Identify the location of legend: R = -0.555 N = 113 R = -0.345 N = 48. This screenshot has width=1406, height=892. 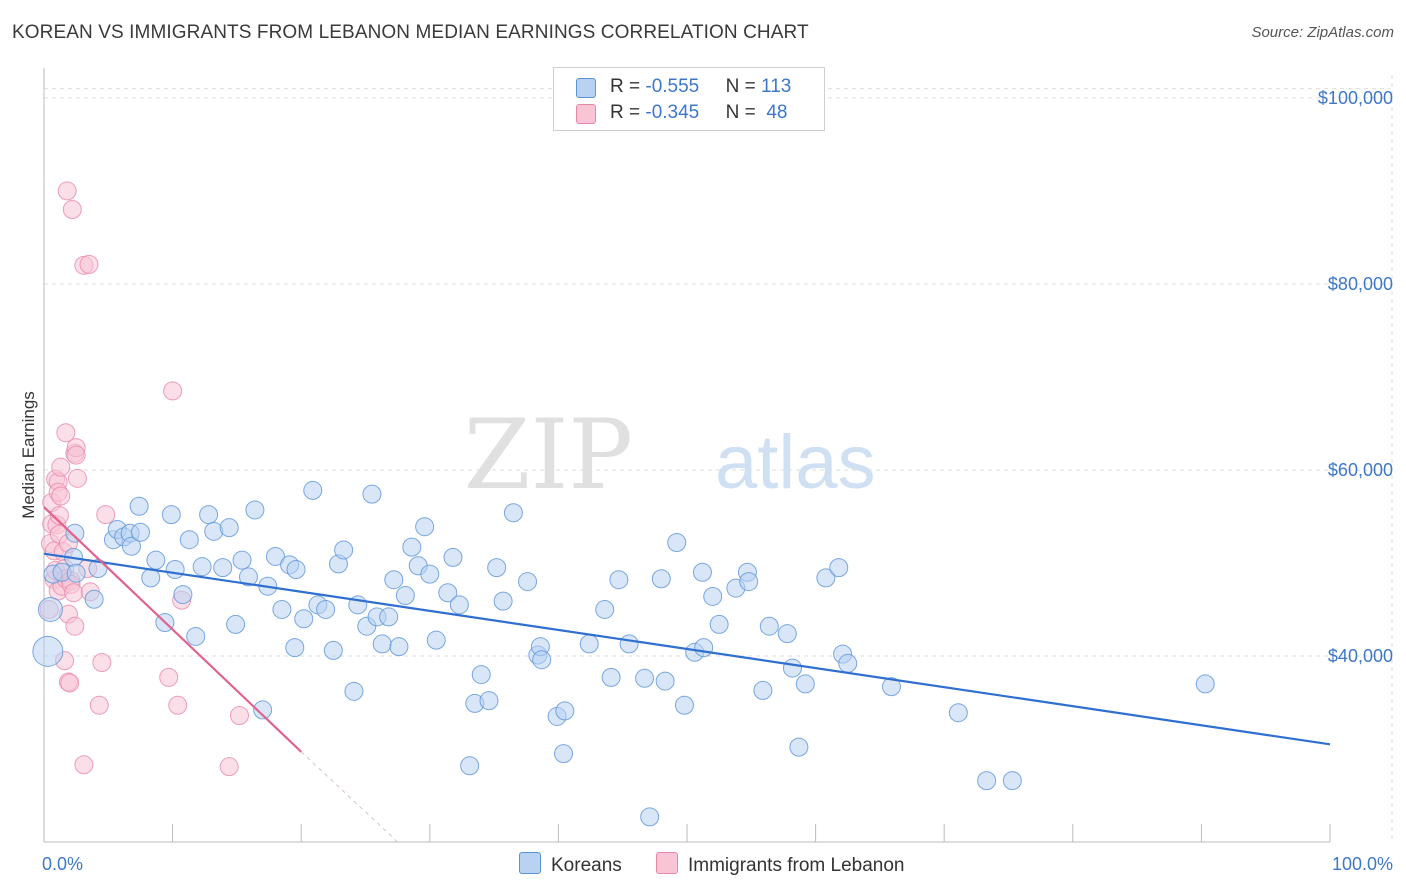
(689, 99).